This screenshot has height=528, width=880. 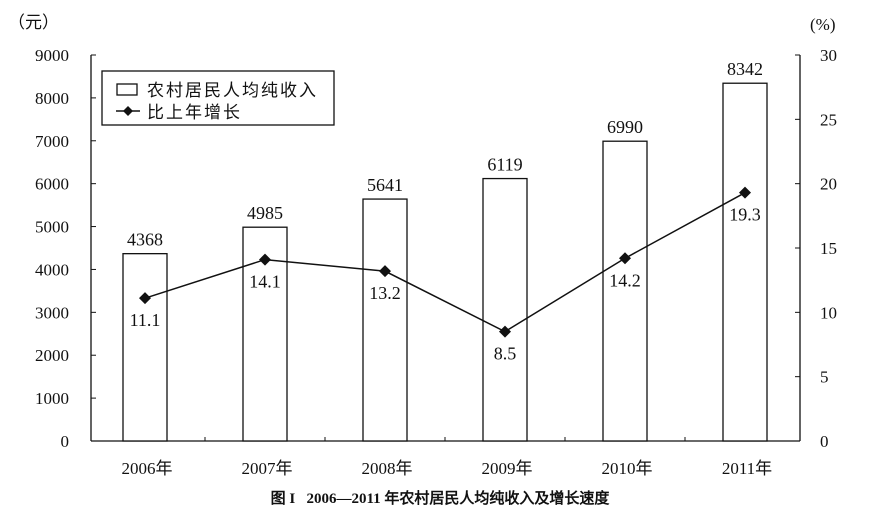 I want to click on right-tick-label: 25, so click(x=828, y=119).